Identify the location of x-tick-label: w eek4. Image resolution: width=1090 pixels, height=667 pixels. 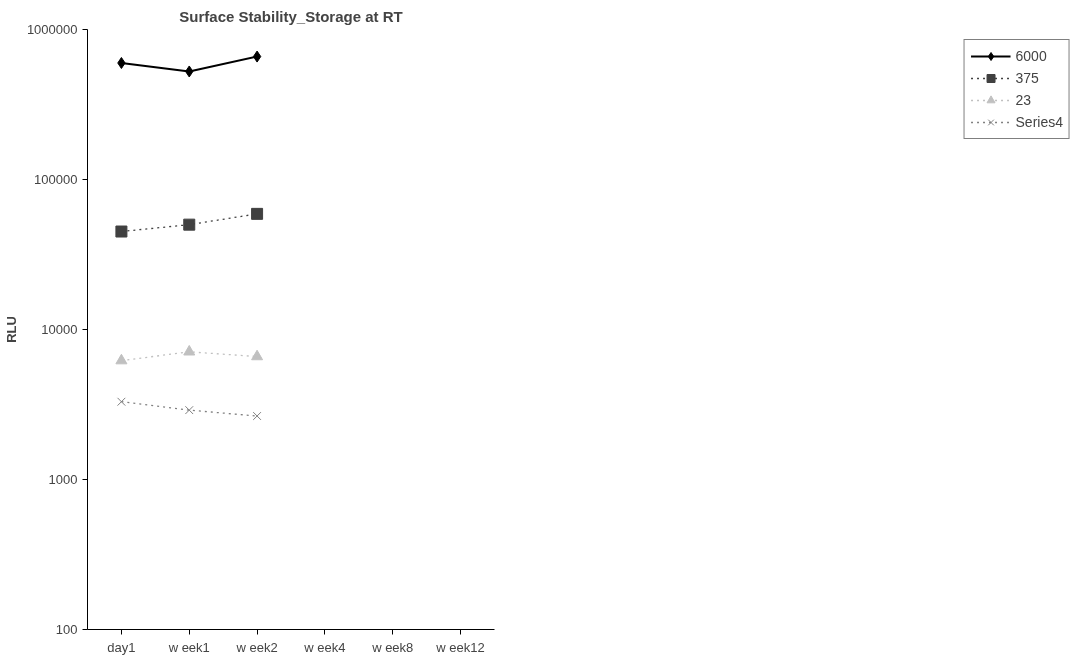
(324, 647).